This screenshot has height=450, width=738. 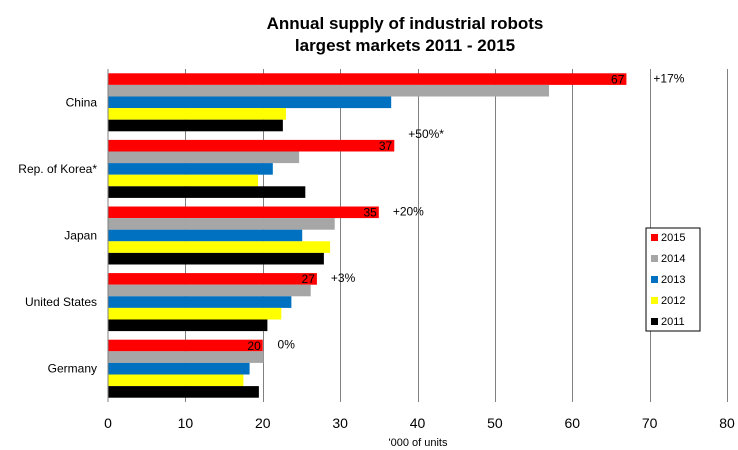 I want to click on legend-swatch-2011, so click(x=654, y=321).